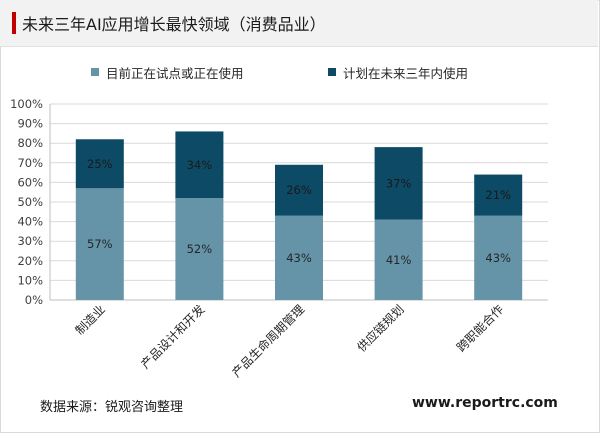 The width and height of the screenshot is (600, 433). Describe the element at coordinates (479, 328) in the screenshot. I see `x-category-label: 跨职能合作` at that location.